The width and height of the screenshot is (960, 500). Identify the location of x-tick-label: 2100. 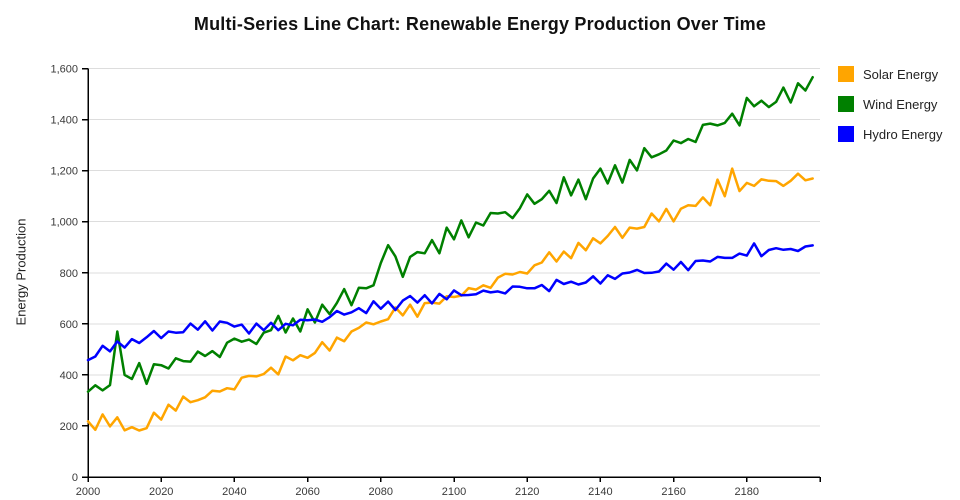
(454, 492).